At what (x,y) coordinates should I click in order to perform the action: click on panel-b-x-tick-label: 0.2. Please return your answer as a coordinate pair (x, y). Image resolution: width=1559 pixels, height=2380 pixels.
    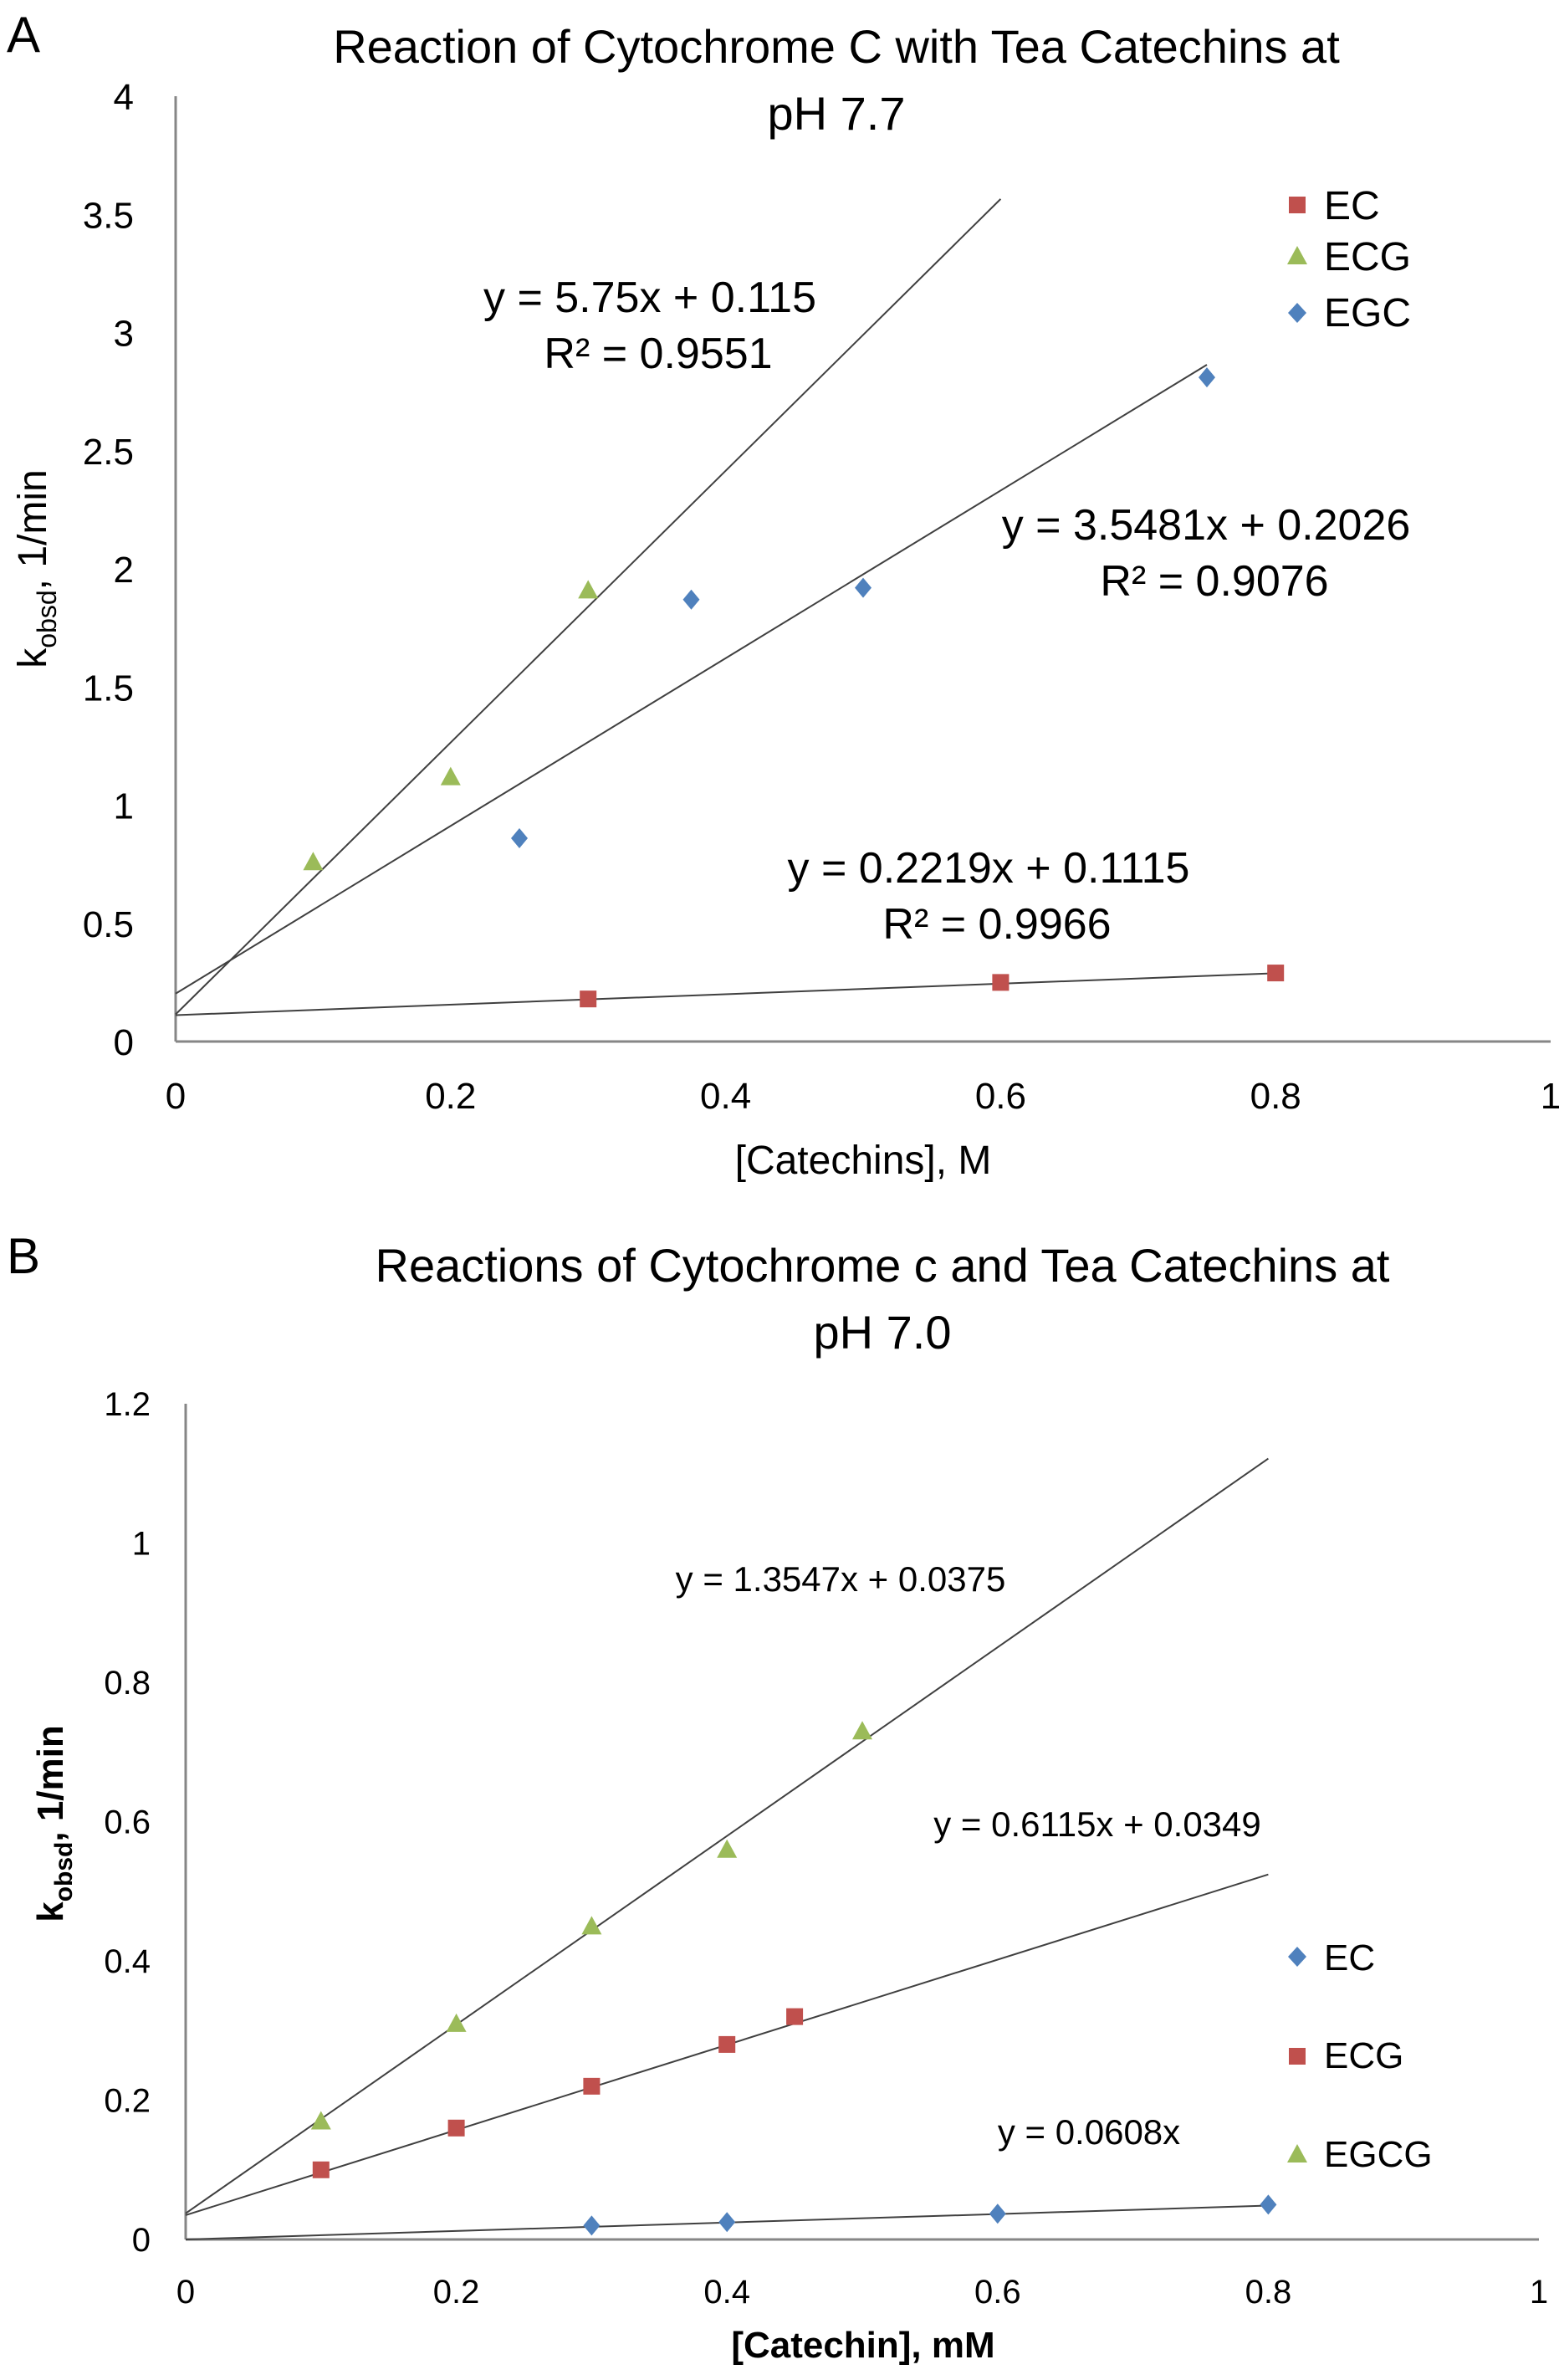
    Looking at the image, I should click on (456, 2292).